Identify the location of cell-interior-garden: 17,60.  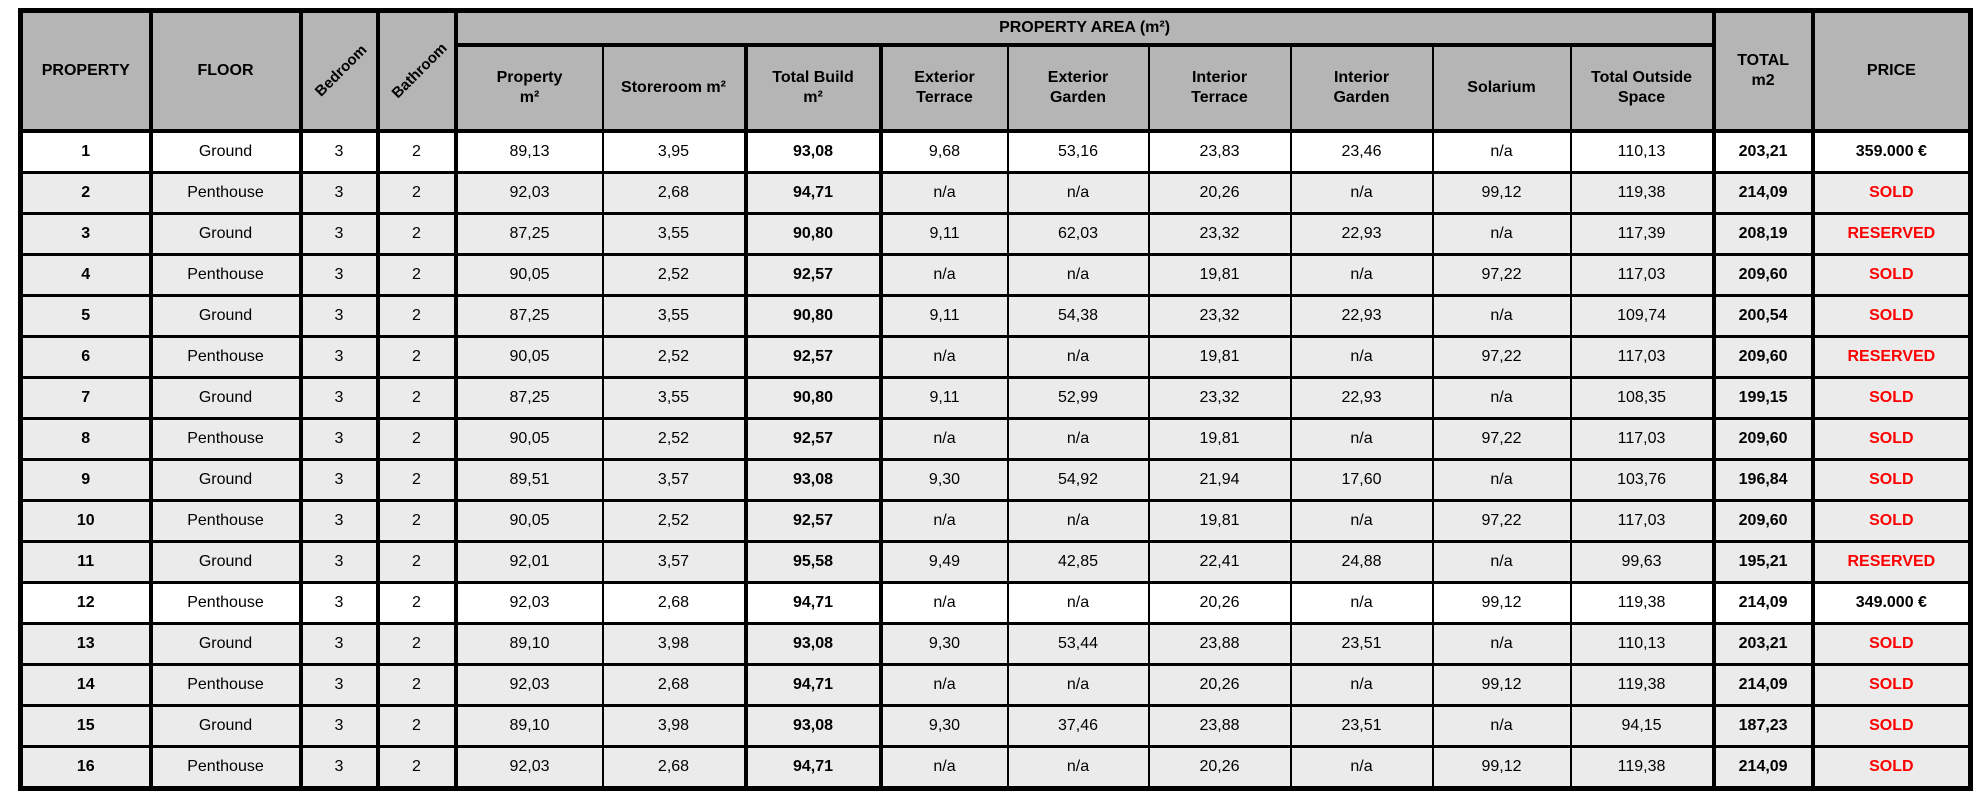
(1361, 480).